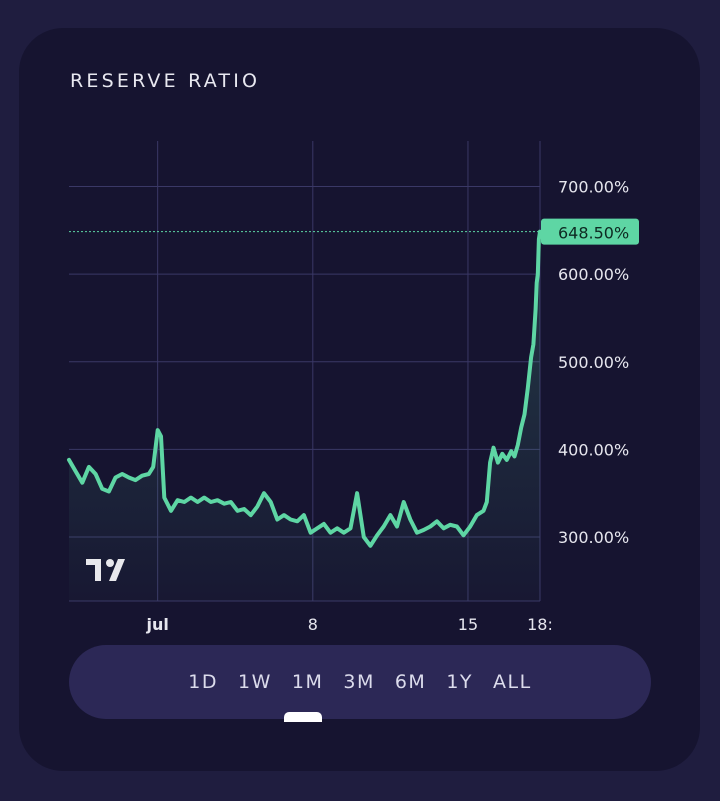 Image resolution: width=720 pixels, height=801 pixels. Describe the element at coordinates (468, 624) in the screenshot. I see `x-tick-label: 15` at that location.